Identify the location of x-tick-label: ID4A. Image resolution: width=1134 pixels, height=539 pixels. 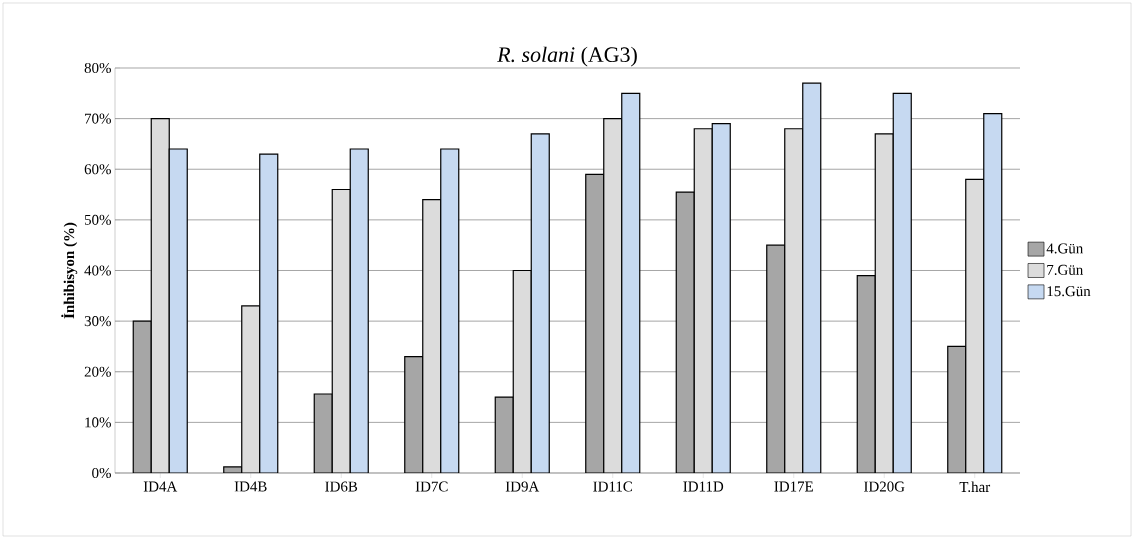
(160, 486).